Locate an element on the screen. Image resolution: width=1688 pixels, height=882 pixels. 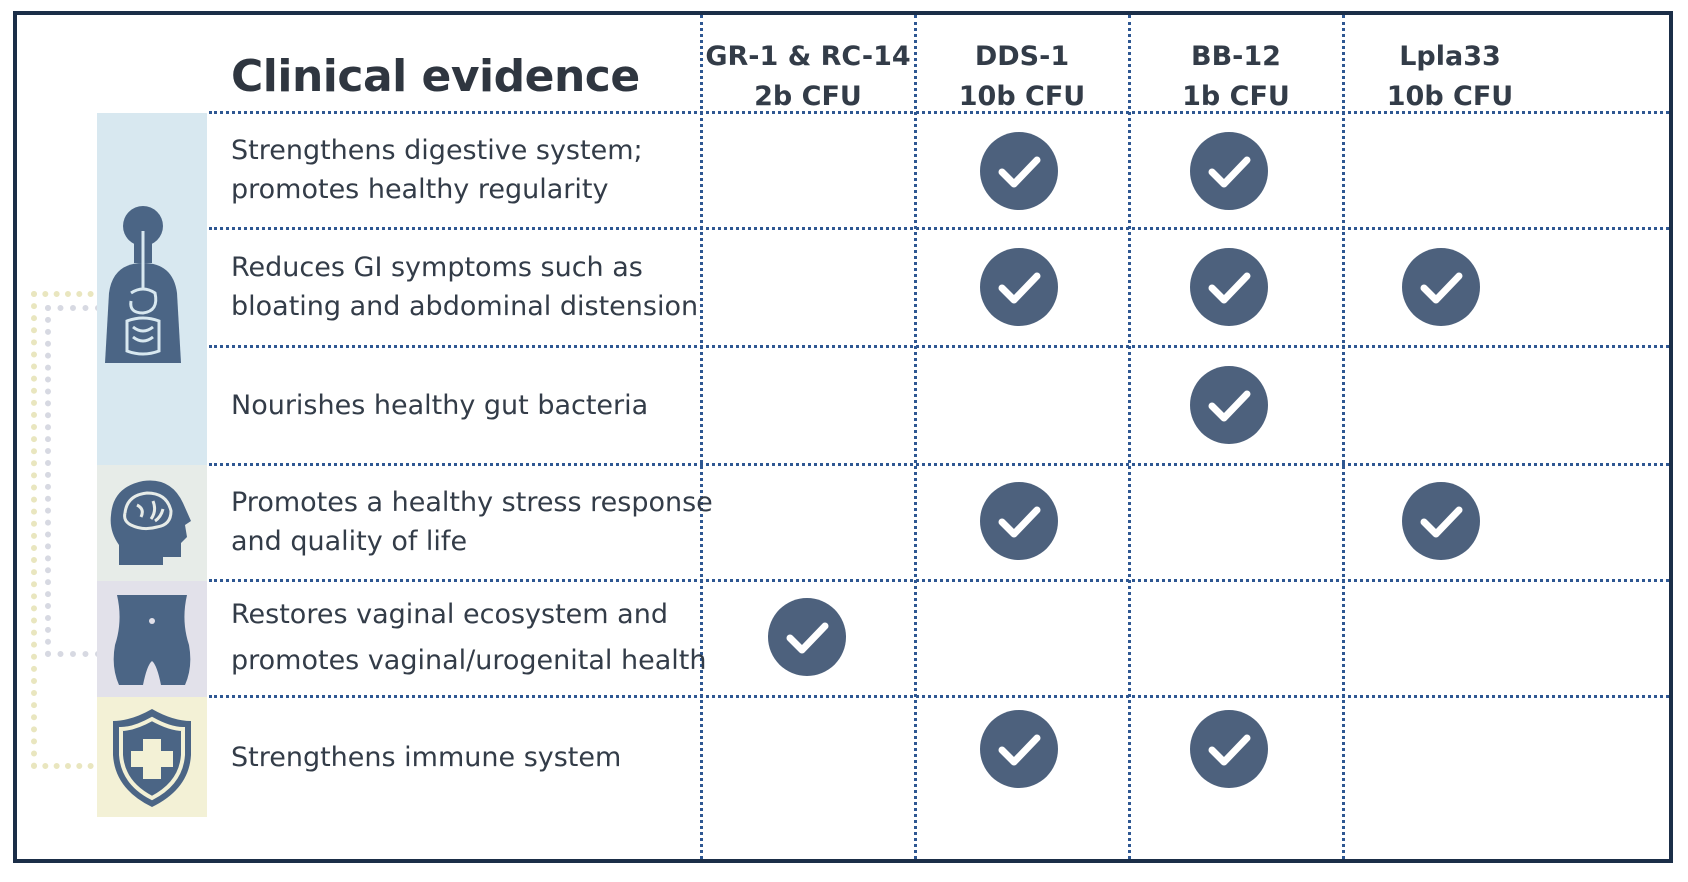
column-name: Lpla33 is located at coordinates (1450, 56).